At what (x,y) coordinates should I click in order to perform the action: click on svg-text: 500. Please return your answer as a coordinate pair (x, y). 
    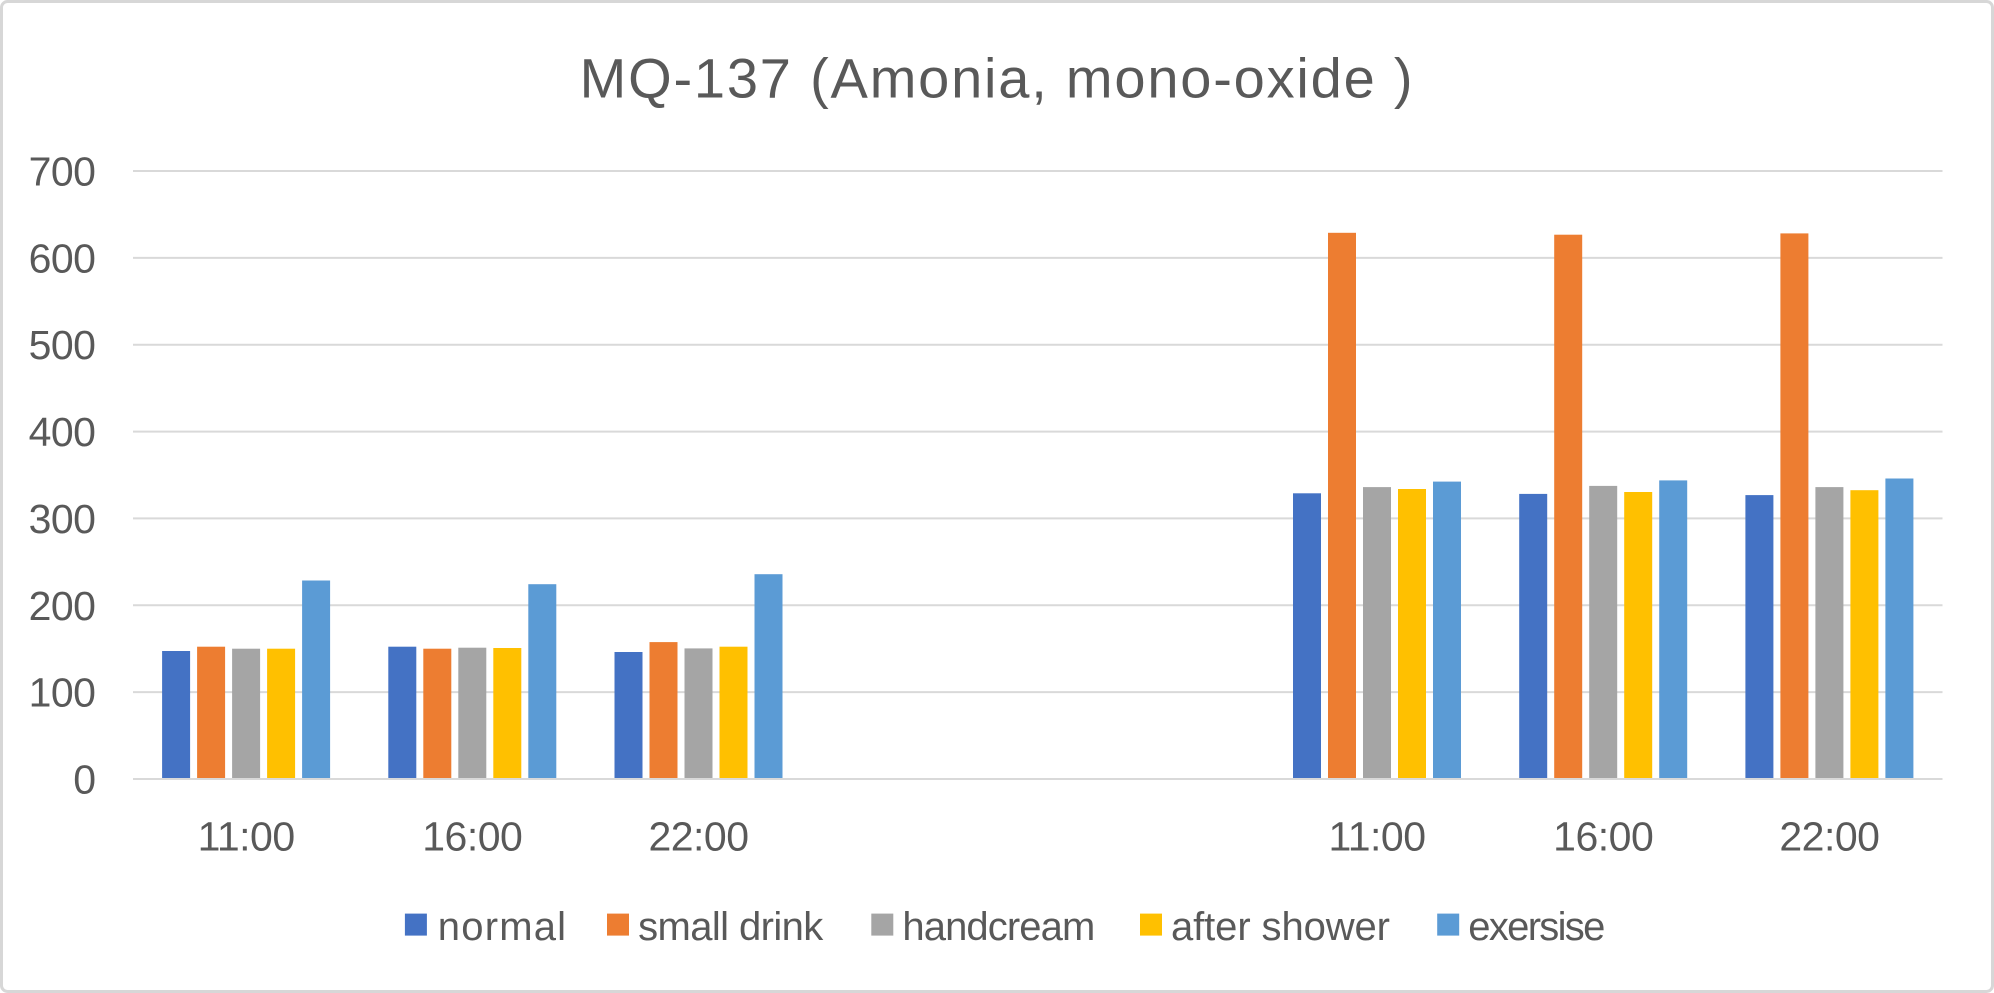
    Looking at the image, I should click on (62, 345).